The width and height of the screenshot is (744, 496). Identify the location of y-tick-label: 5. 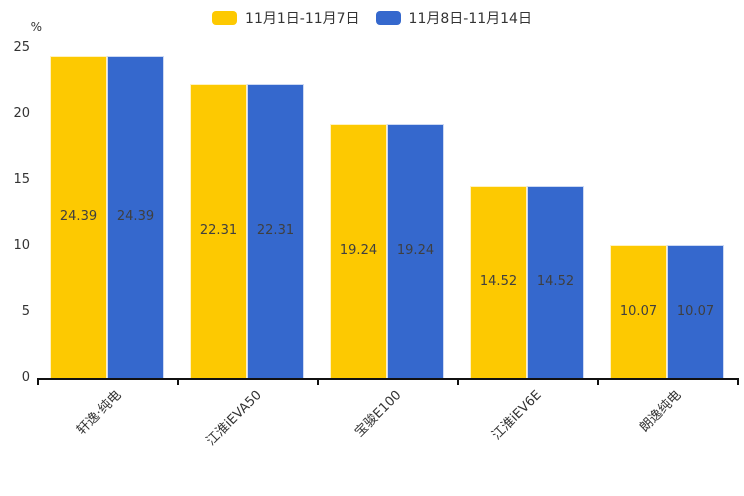
(25, 311).